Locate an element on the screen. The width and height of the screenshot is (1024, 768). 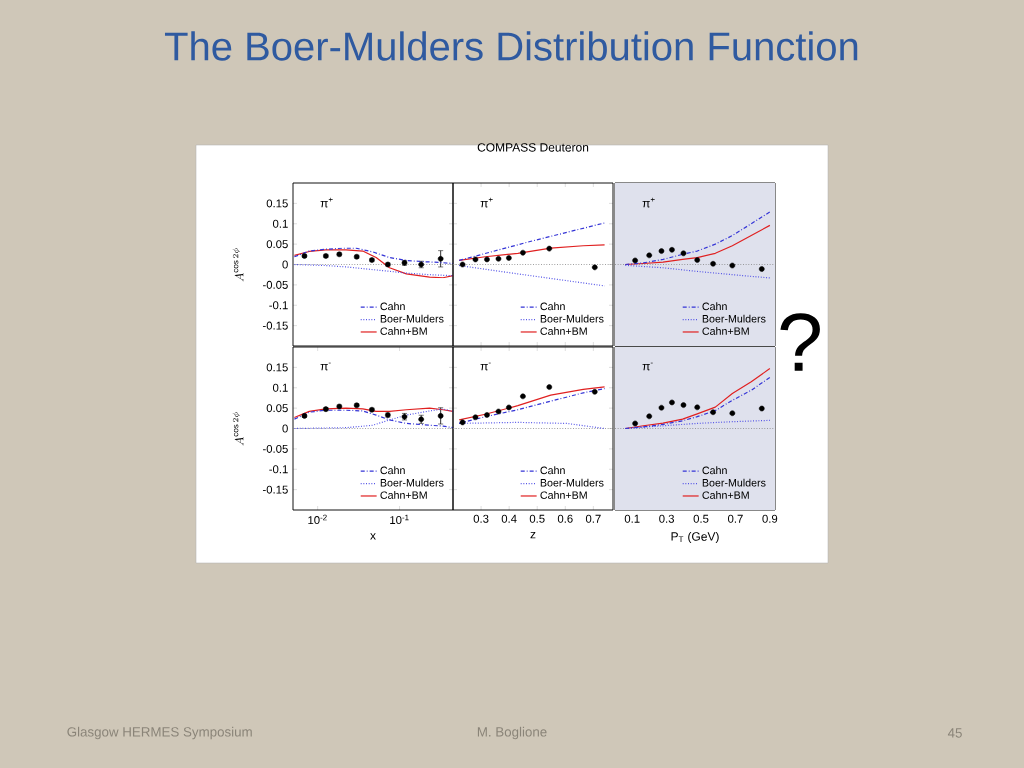
chart-title: COMPASS Deuteron is located at coordinates (533, 147).